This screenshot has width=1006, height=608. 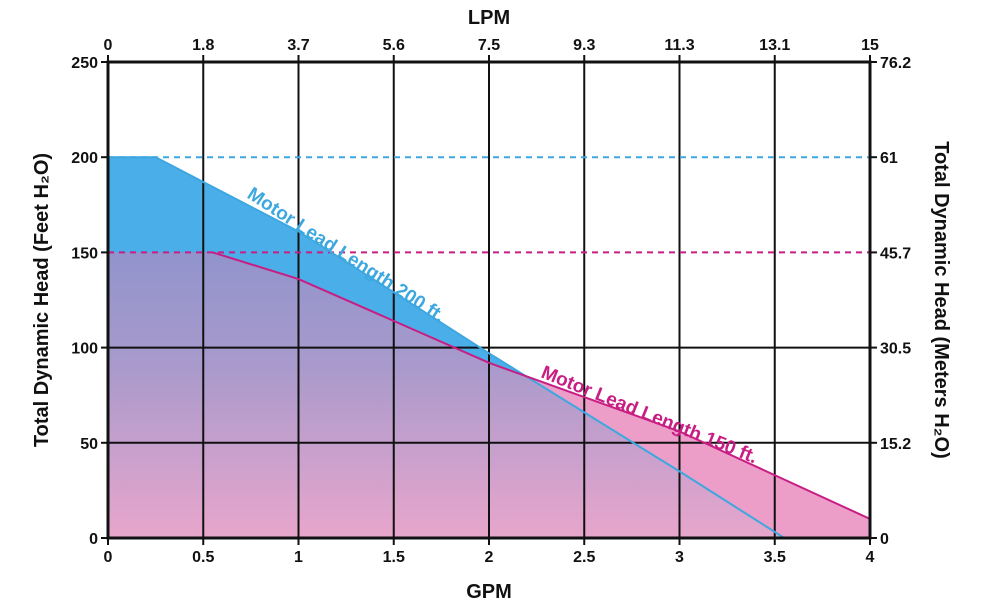 I want to click on y-left-tick-label: 200, so click(x=84, y=158).